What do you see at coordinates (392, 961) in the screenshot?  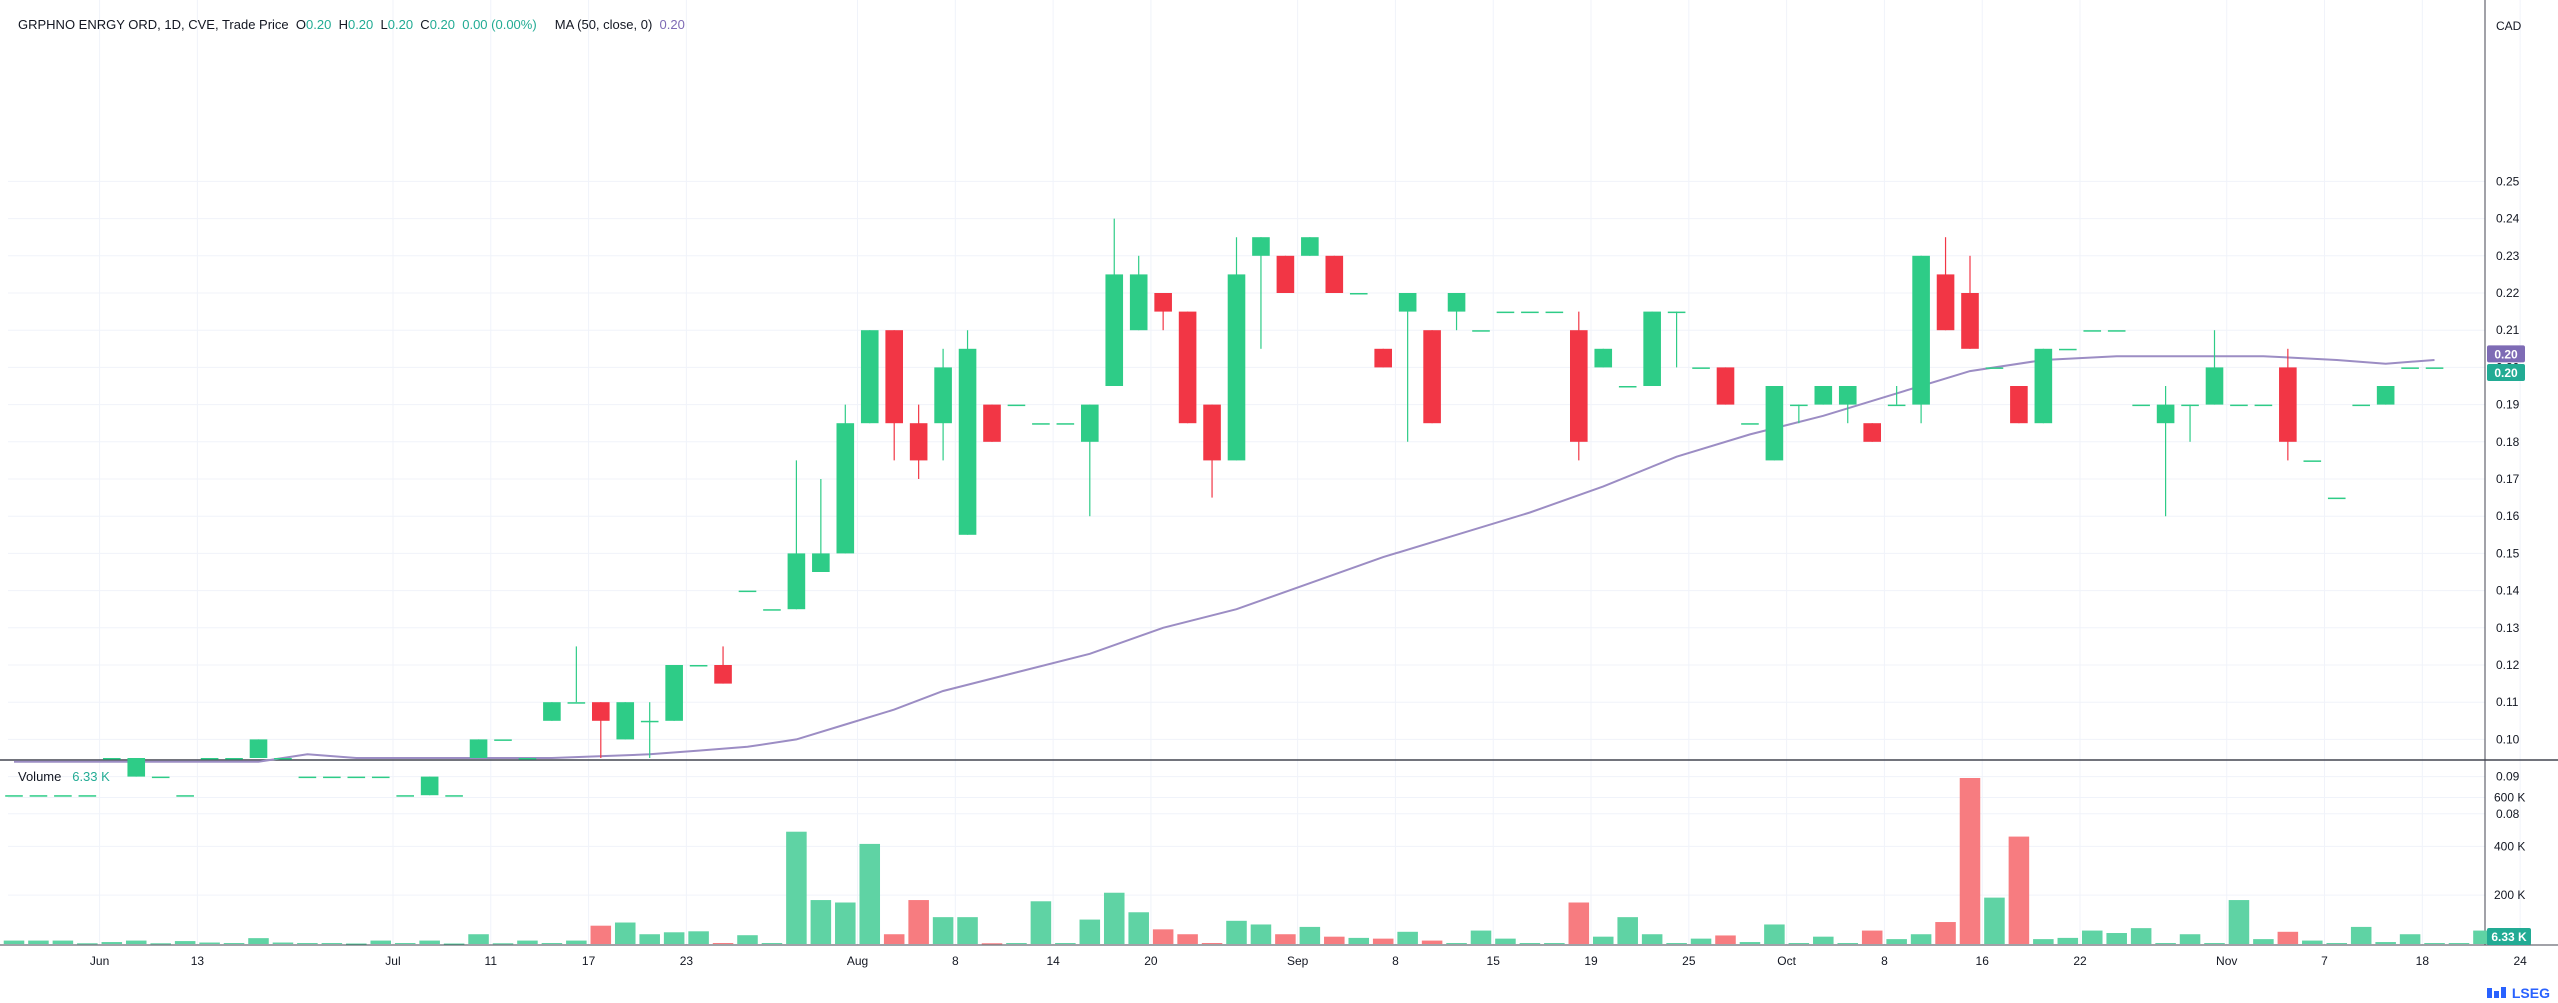 I see `time-tick-label: Jul` at bounding box center [392, 961].